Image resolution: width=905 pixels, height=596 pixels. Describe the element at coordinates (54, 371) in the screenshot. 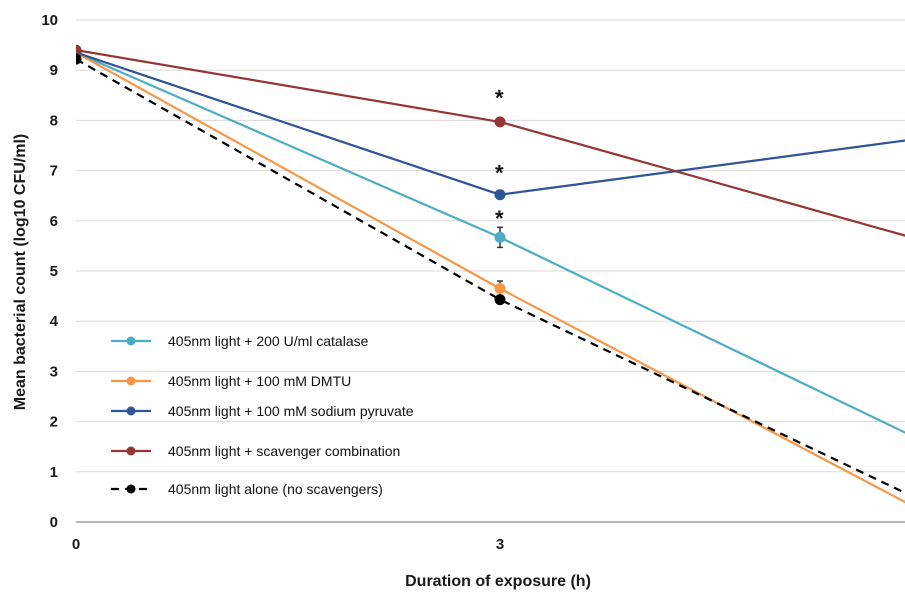

I see `y-tick-label: 3` at that location.